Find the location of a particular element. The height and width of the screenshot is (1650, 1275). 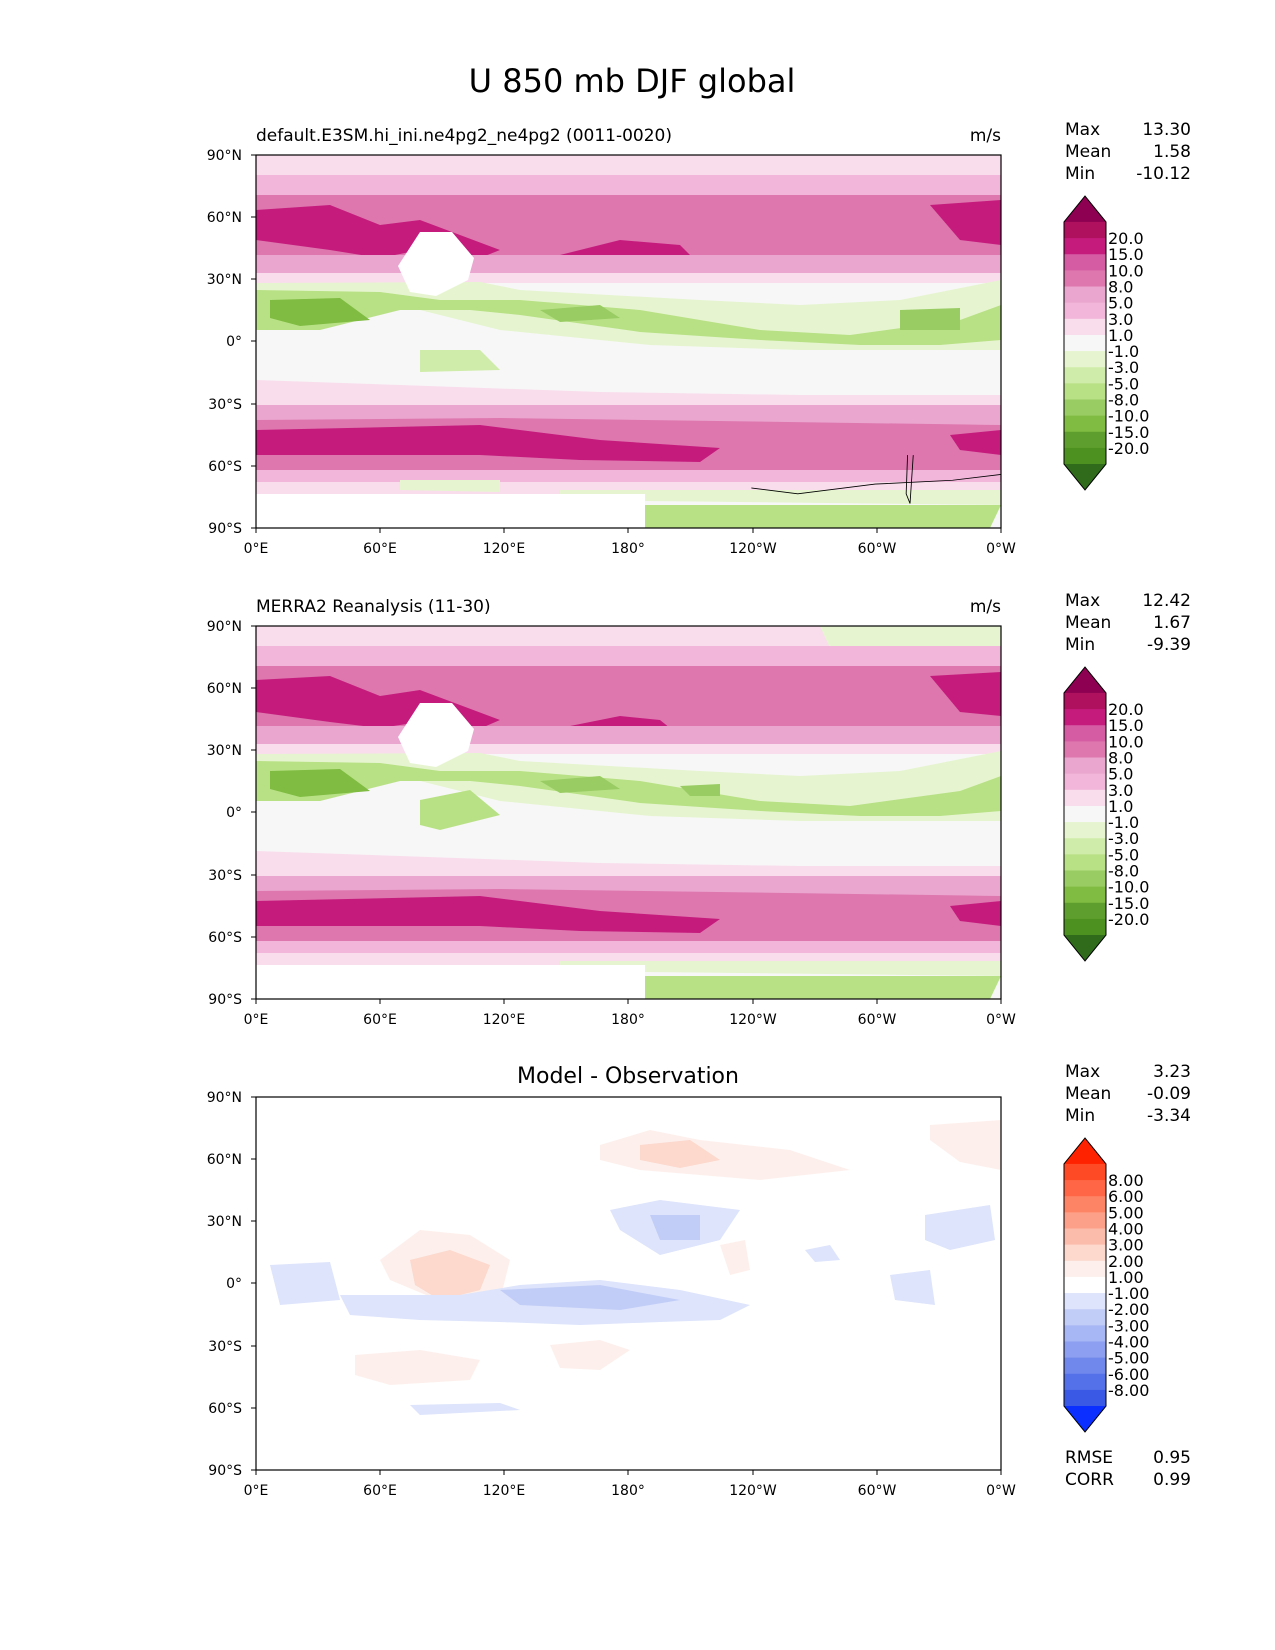

map-field-obs is located at coordinates (628, 812).